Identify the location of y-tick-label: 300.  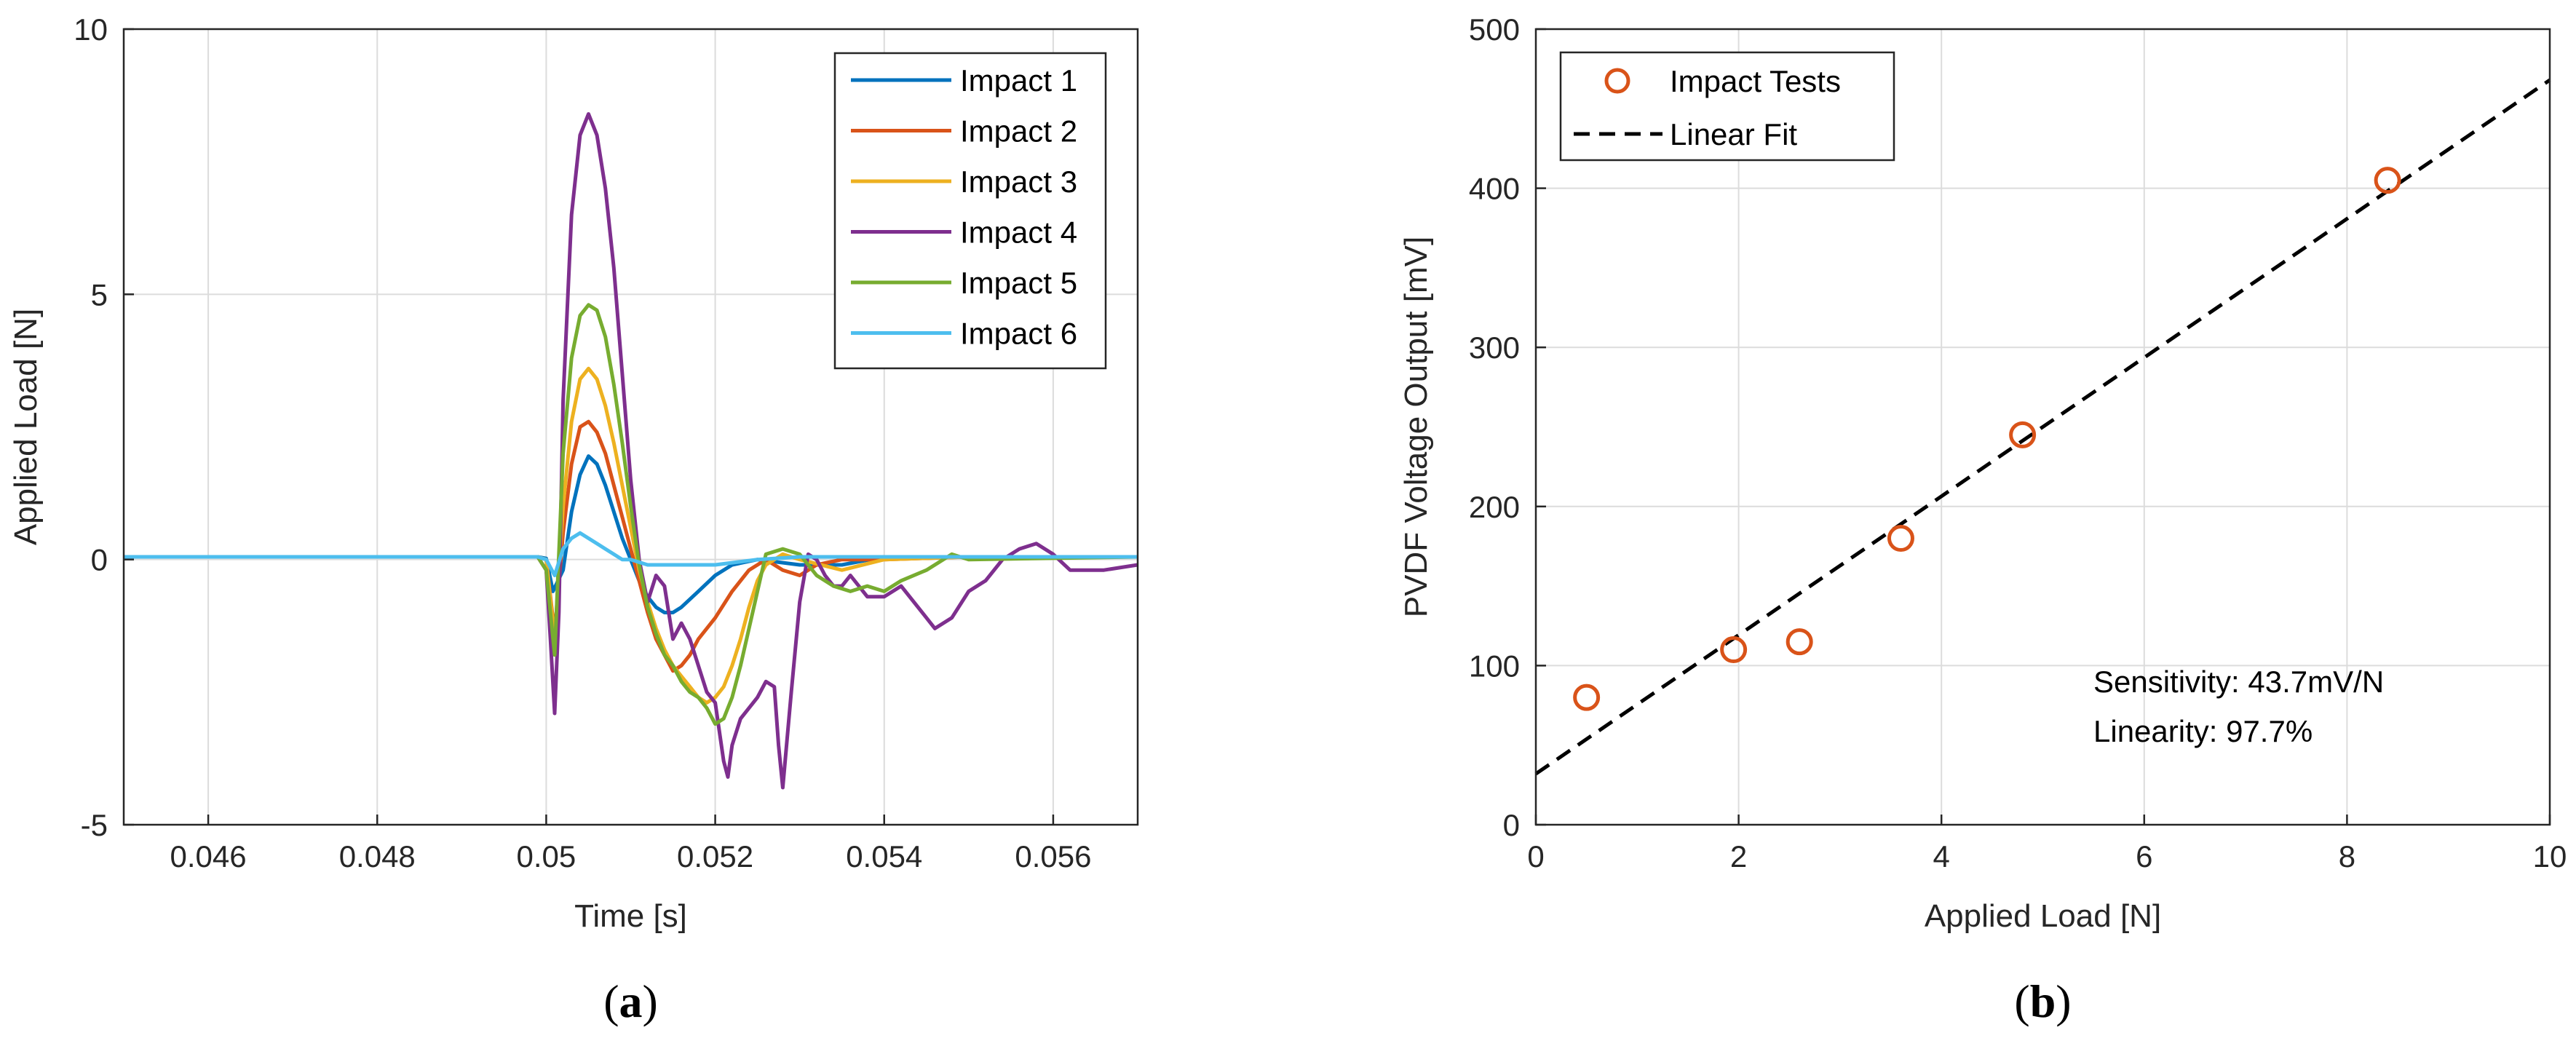
(1494, 347).